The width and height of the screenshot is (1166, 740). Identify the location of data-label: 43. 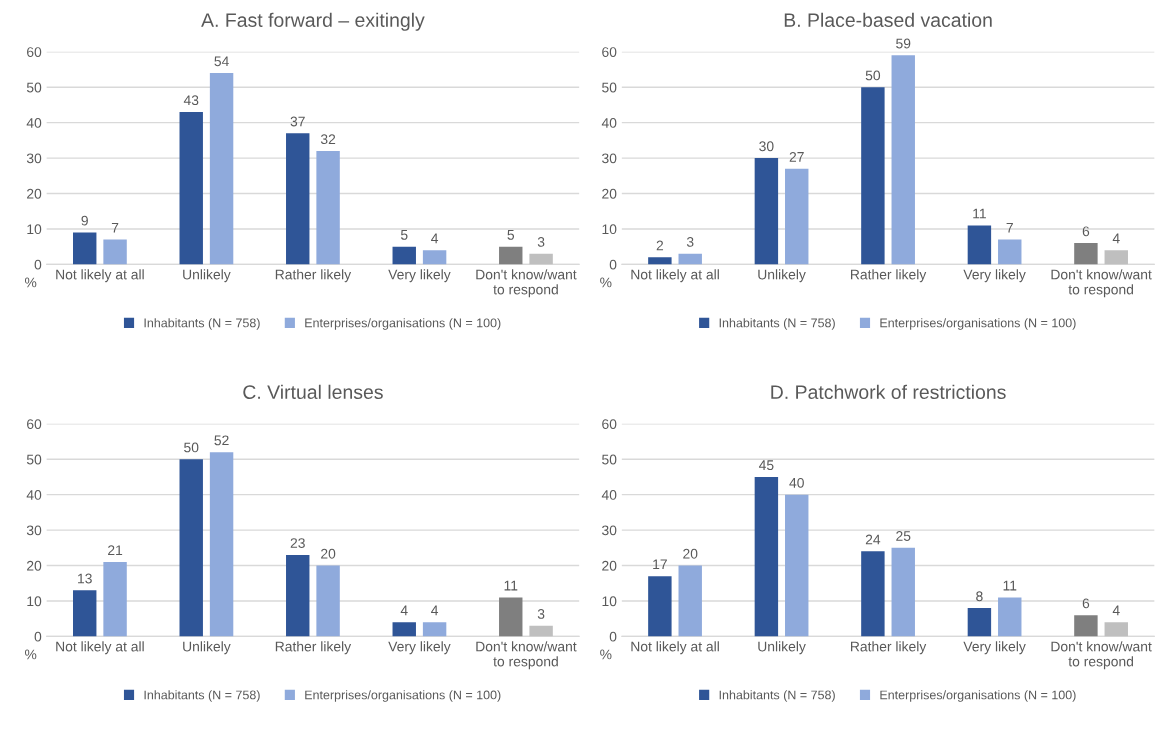
(191, 100).